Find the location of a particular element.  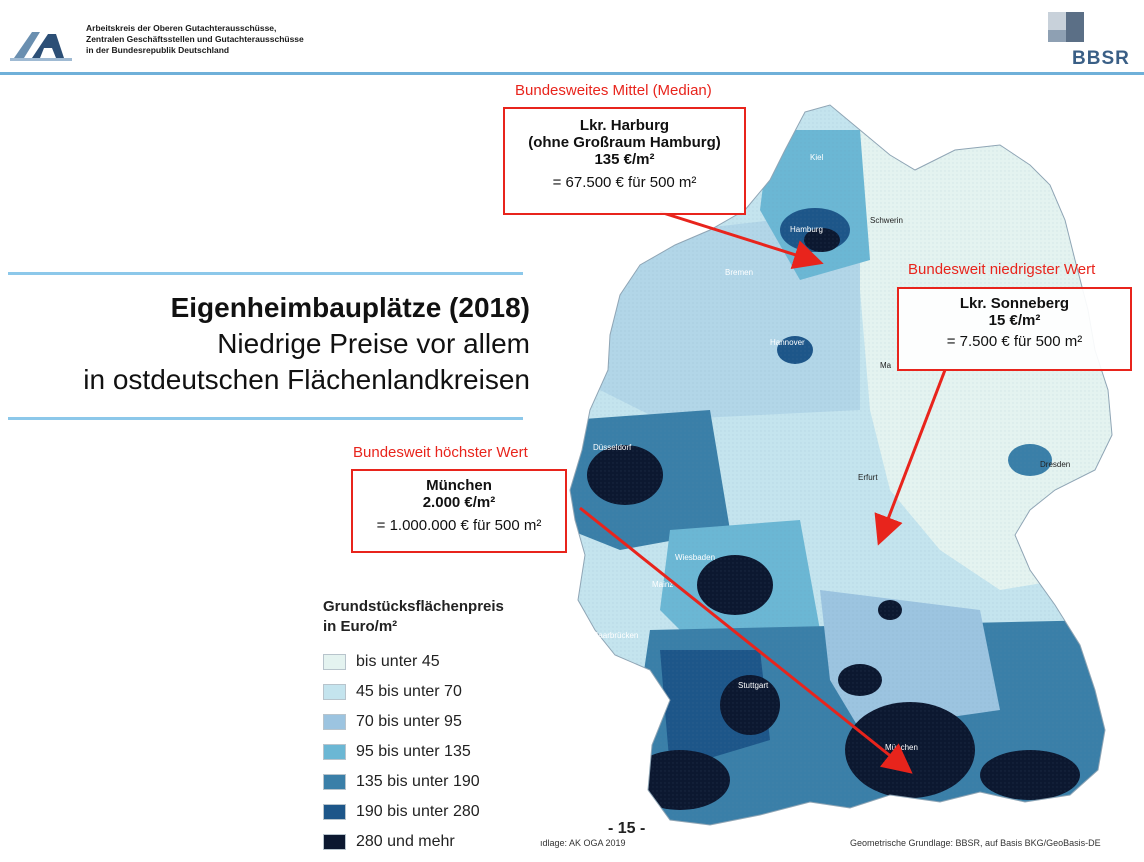

legend-label: bis unter 45 is located at coordinates (398, 661).